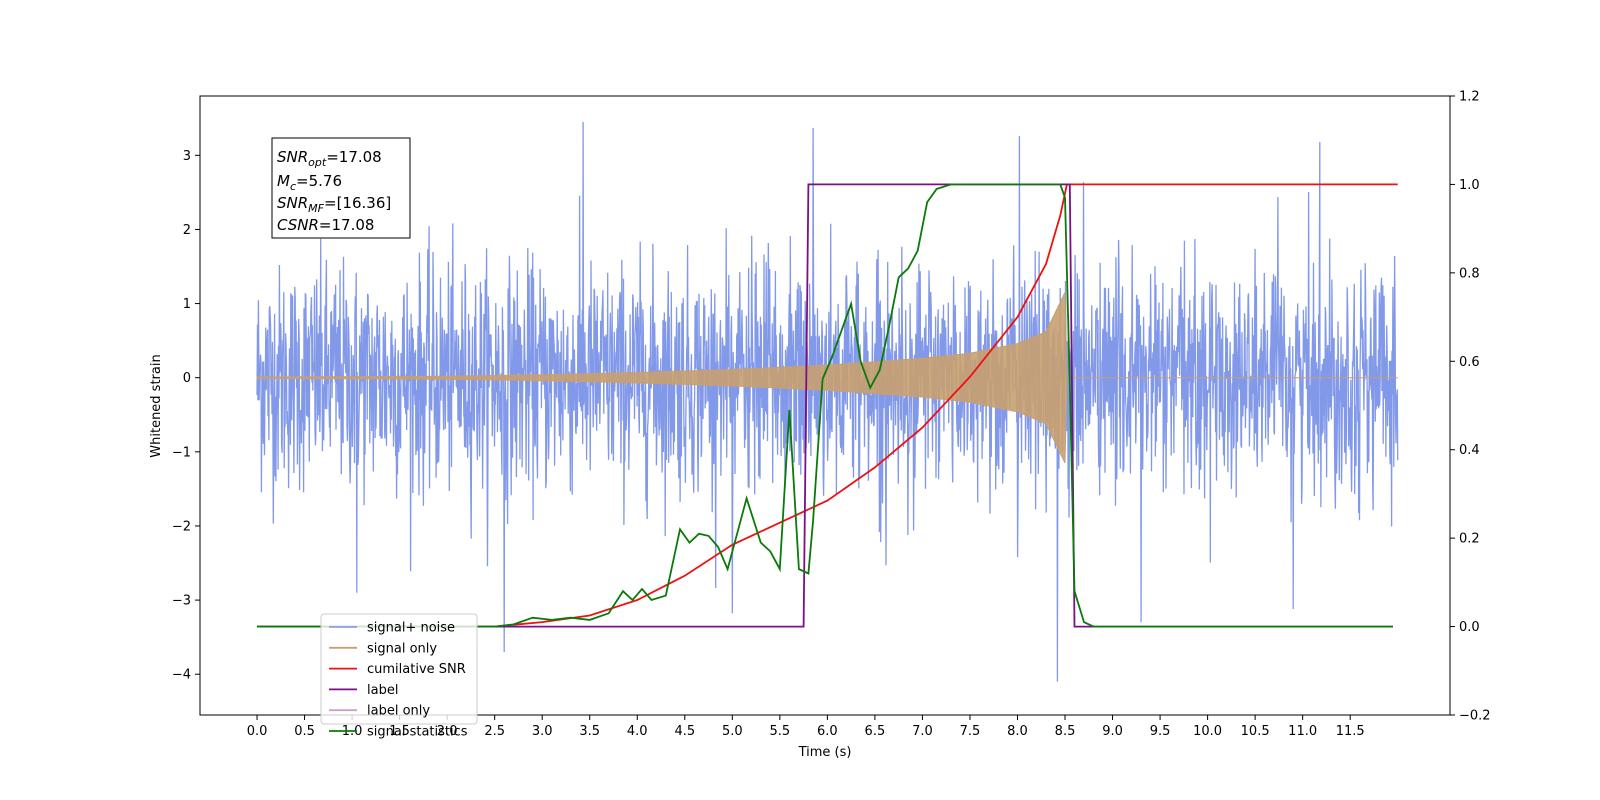 The image size is (1600, 800). Describe the element at coordinates (402, 648) in the screenshot. I see `legend-signal-only-label: signal only` at that location.